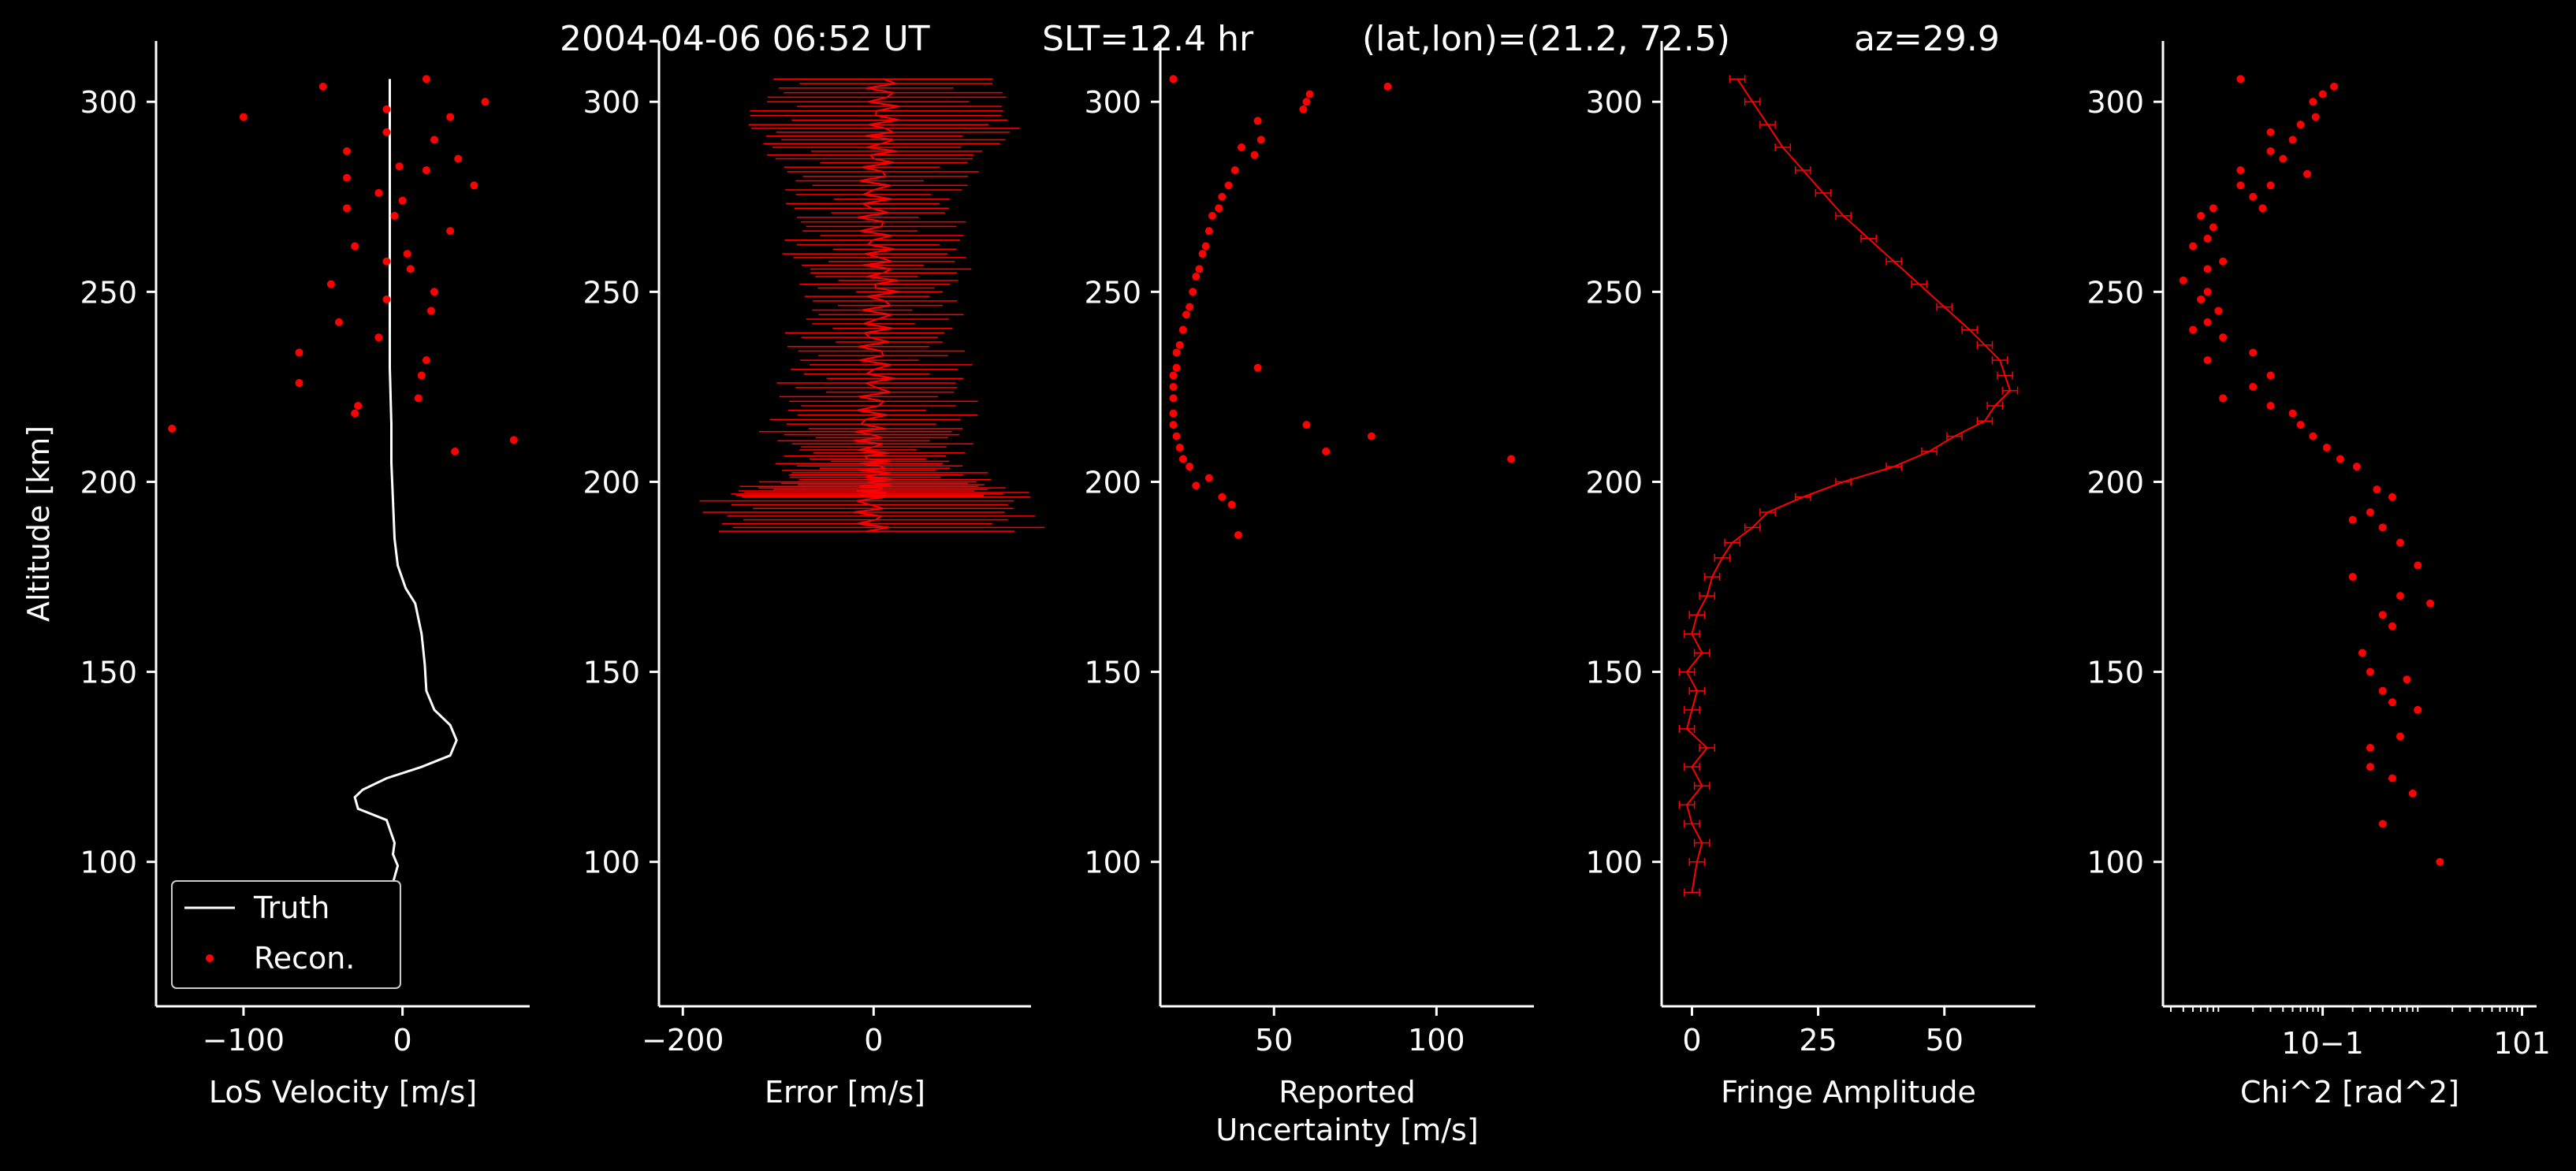 The height and width of the screenshot is (1171, 2576). What do you see at coordinates (286, 935) in the screenshot?
I see `legend: Truth Recon.` at bounding box center [286, 935].